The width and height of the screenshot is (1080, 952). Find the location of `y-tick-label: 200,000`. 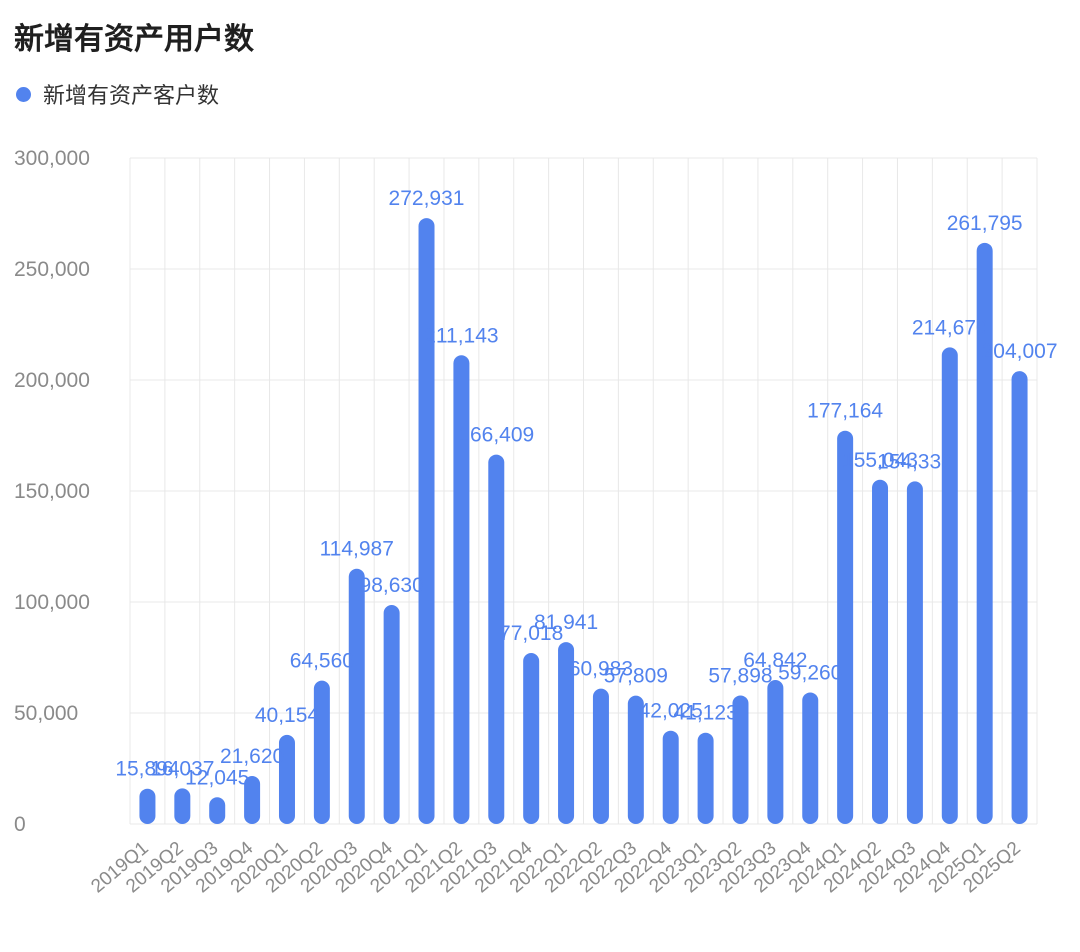

y-tick-label: 200,000 is located at coordinates (52, 380).